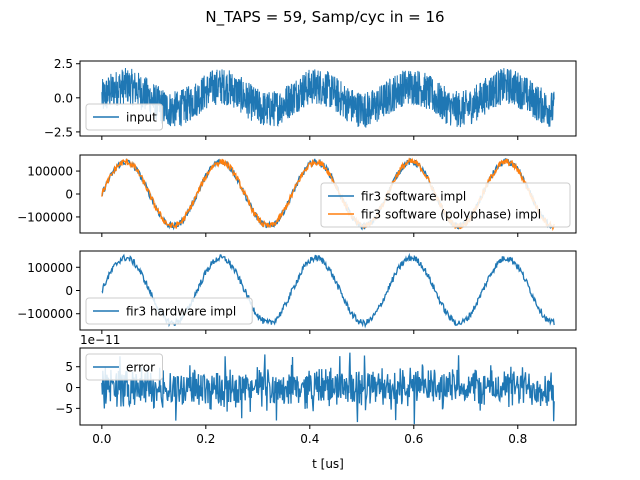  I want to click on y-tick-label: −2.5, so click(58, 132).